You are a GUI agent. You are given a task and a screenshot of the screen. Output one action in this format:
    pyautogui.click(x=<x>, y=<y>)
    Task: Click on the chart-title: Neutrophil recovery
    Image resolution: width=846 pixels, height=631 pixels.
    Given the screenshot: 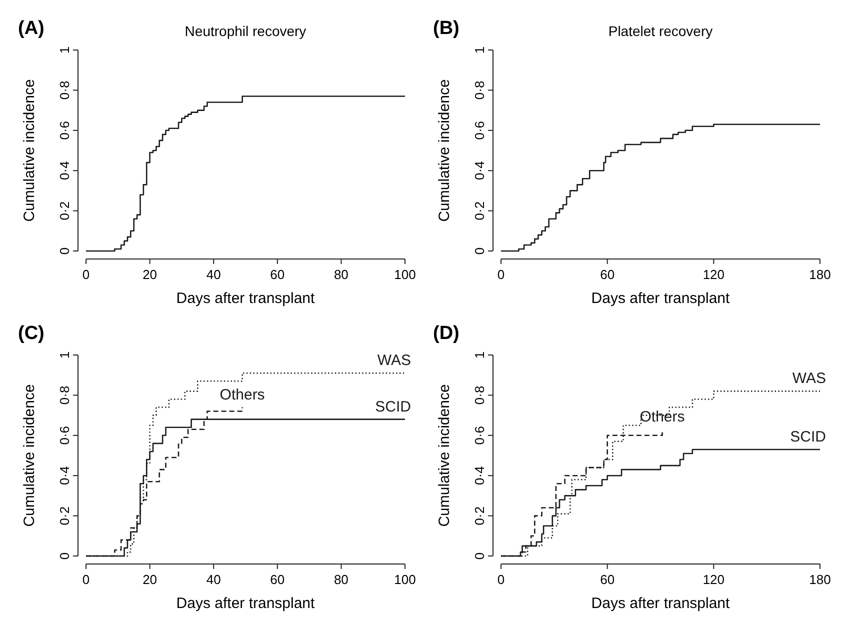 What is the action you would take?
    pyautogui.click(x=245, y=31)
    